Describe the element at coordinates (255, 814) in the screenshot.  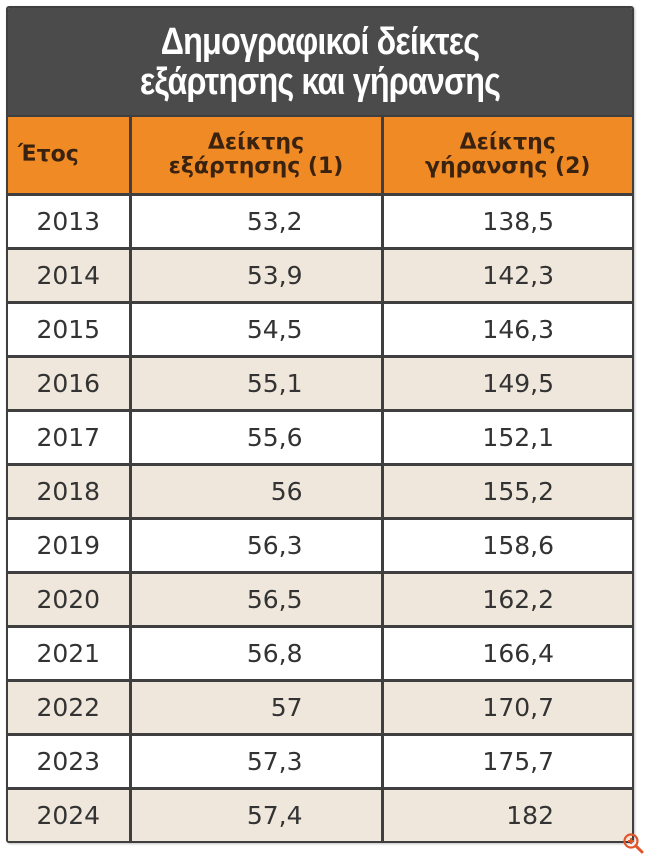
I see `cell-dependency-index: 57,4` at that location.